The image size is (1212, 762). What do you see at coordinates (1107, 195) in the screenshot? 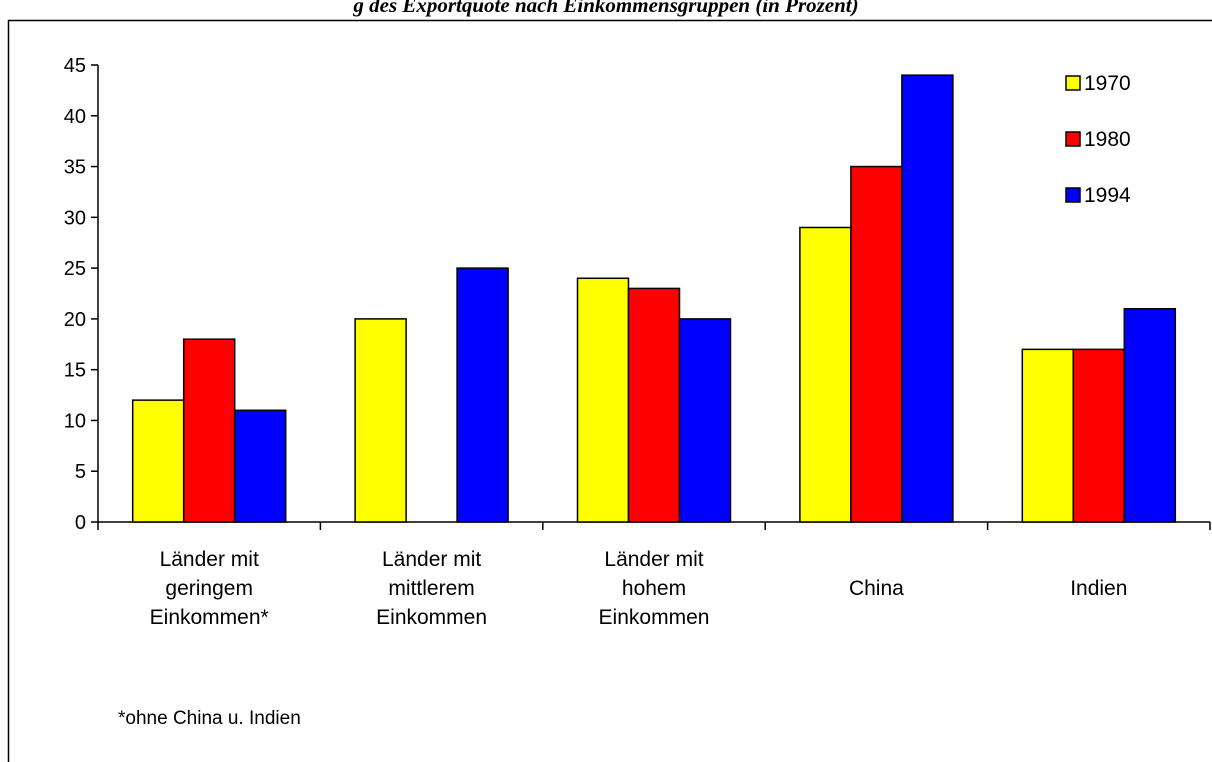
I see `legend-label: 1994` at bounding box center [1107, 195].